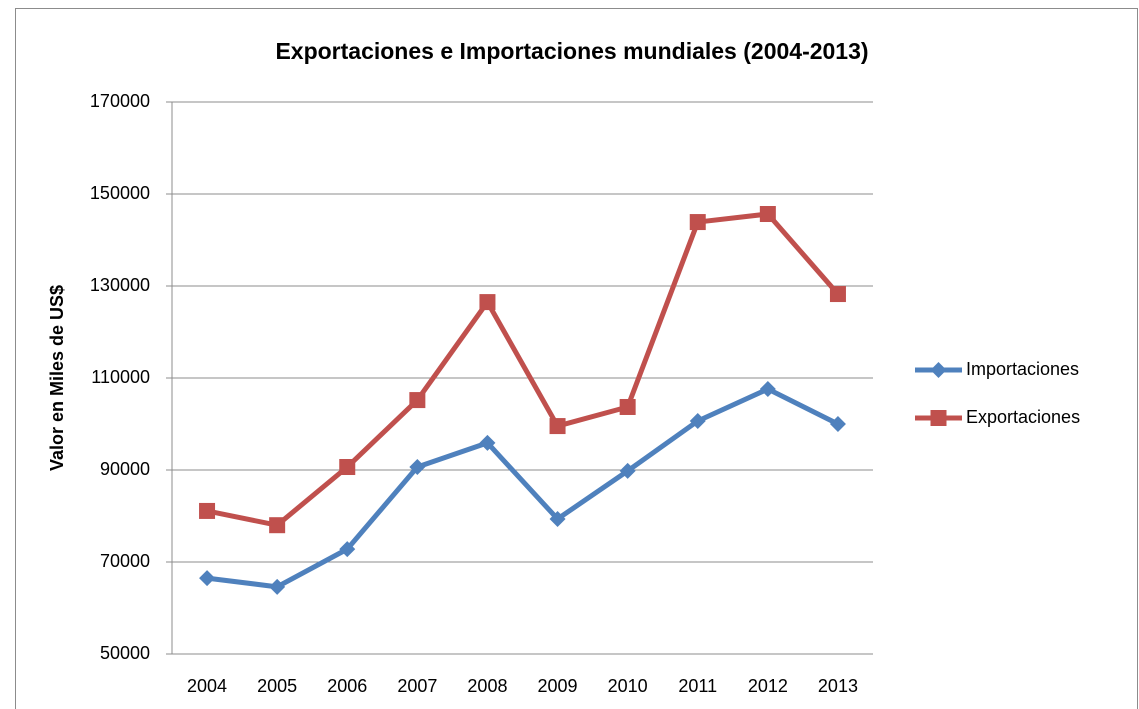 This screenshot has height=709, width=1139. I want to click on x-tick-label: 2005, so click(277, 686).